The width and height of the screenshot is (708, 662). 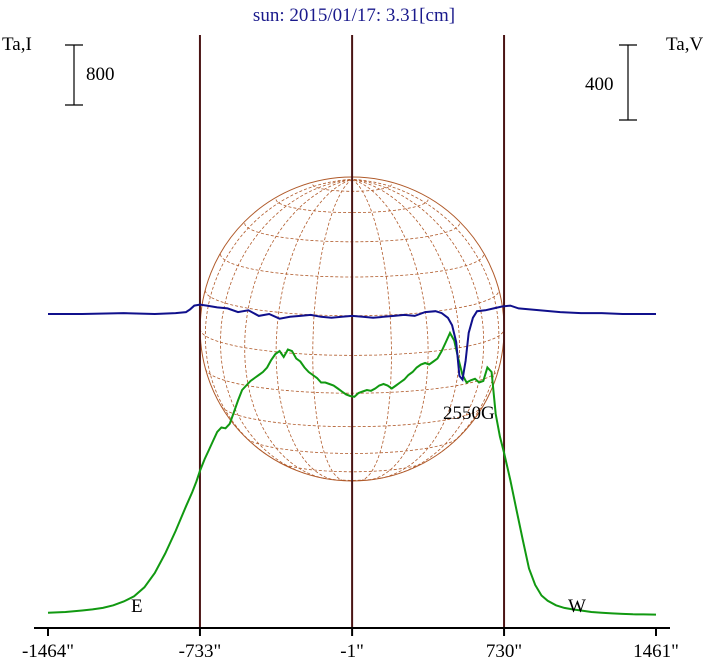 I want to click on x-tick-label: 730", so click(x=504, y=651).